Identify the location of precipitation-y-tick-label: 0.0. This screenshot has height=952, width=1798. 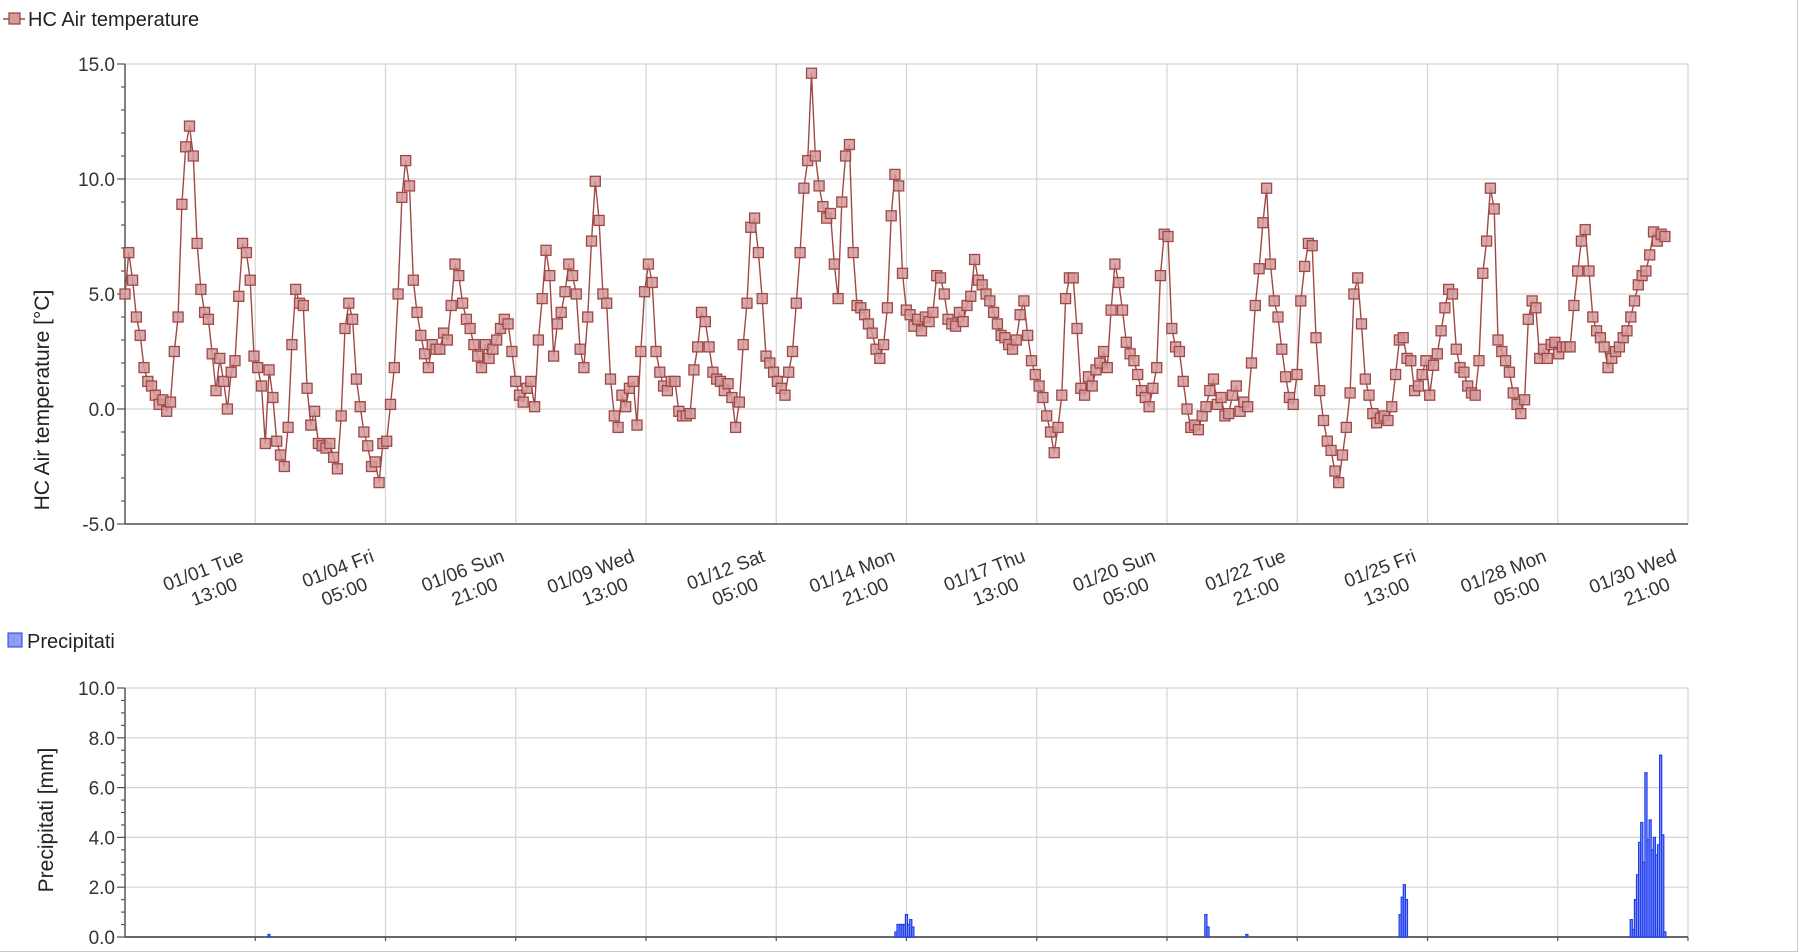
(102, 938).